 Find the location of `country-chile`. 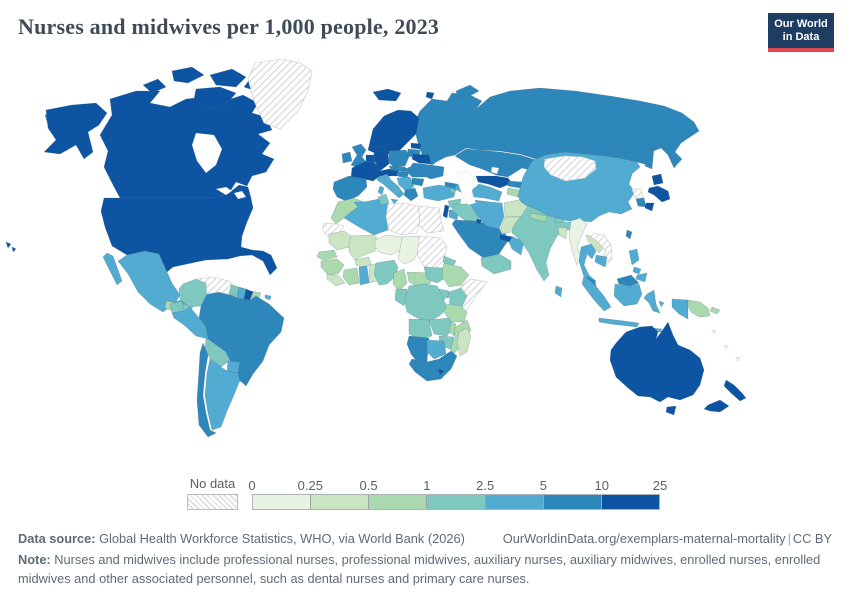

country-chile is located at coordinates (206, 390).